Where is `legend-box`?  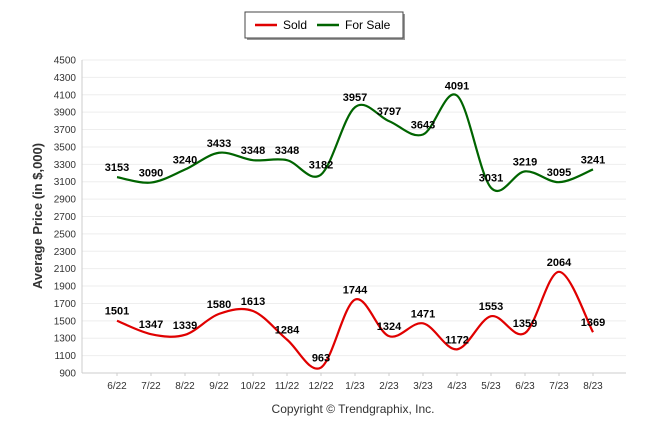 legend-box is located at coordinates (324, 25).